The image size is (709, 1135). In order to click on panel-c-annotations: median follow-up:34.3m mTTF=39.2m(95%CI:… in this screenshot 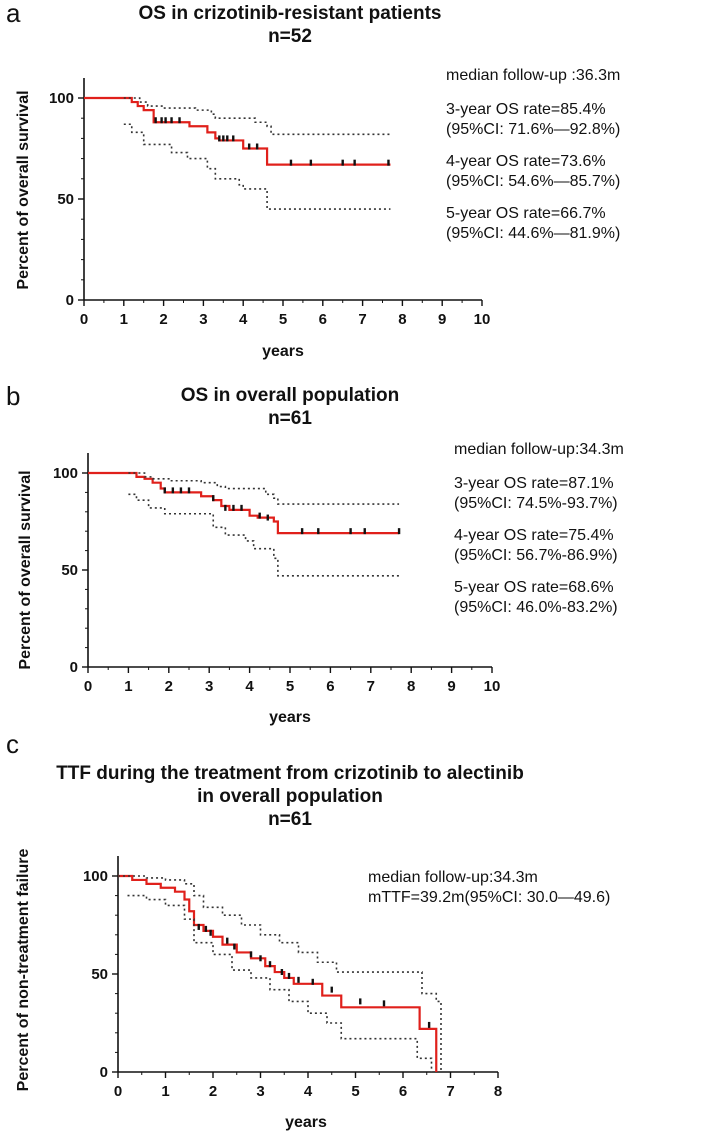, I will do `click(489, 888)`.